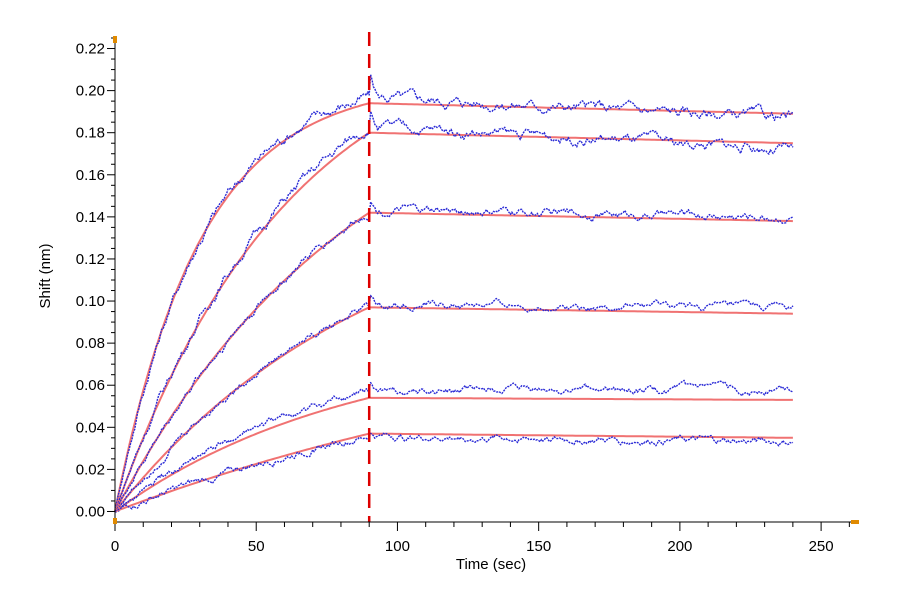 The width and height of the screenshot is (900, 600). What do you see at coordinates (45, 275) in the screenshot?
I see `y-axis-label: Shift (nm)` at bounding box center [45, 275].